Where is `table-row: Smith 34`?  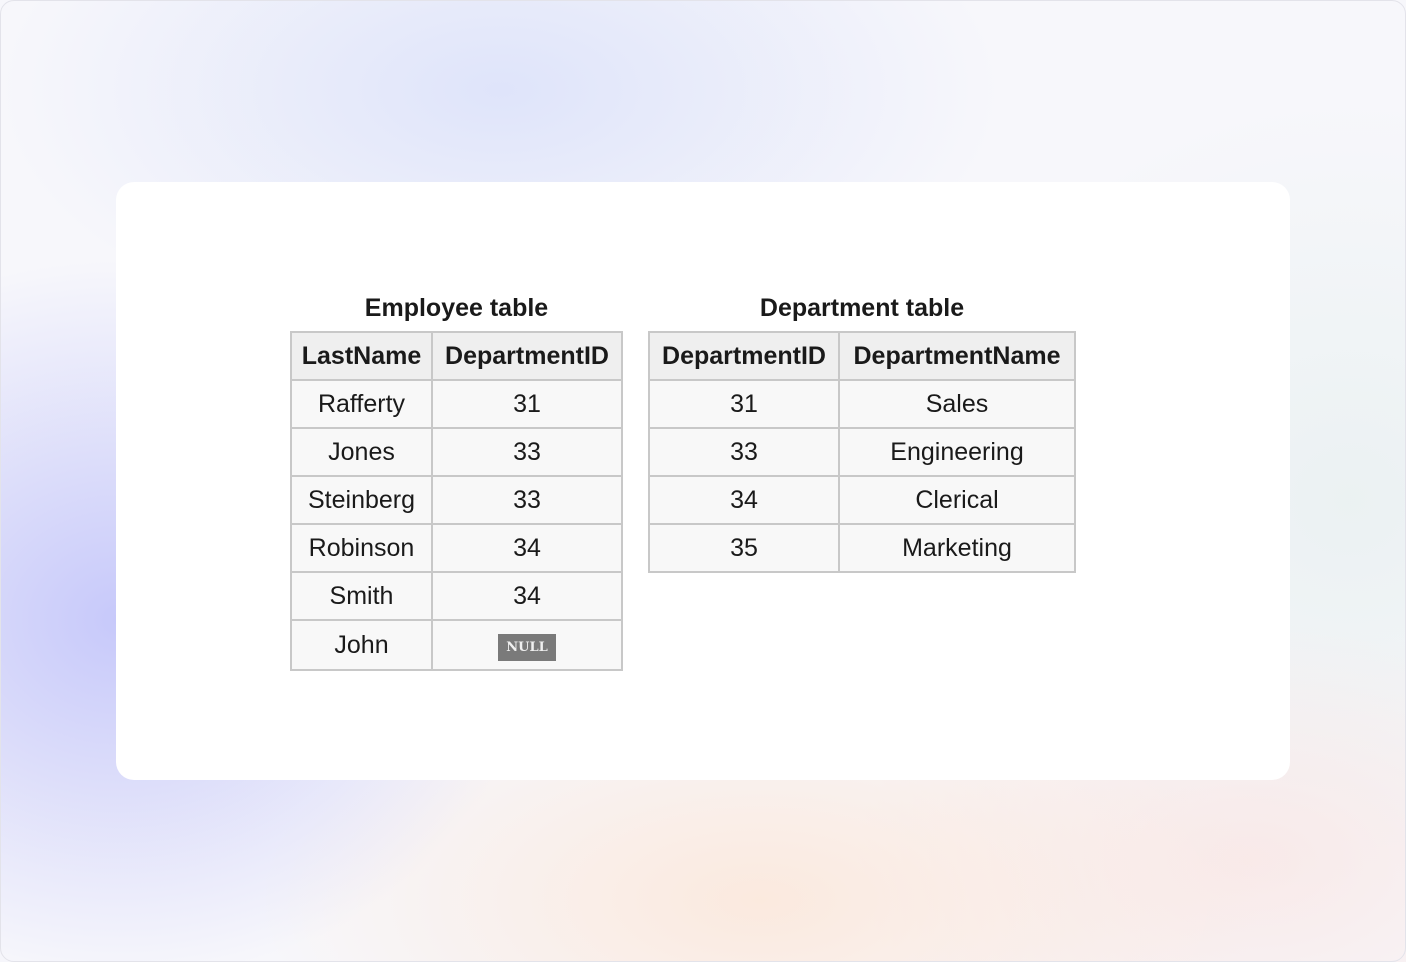
table-row: Smith 34 is located at coordinates (456, 596).